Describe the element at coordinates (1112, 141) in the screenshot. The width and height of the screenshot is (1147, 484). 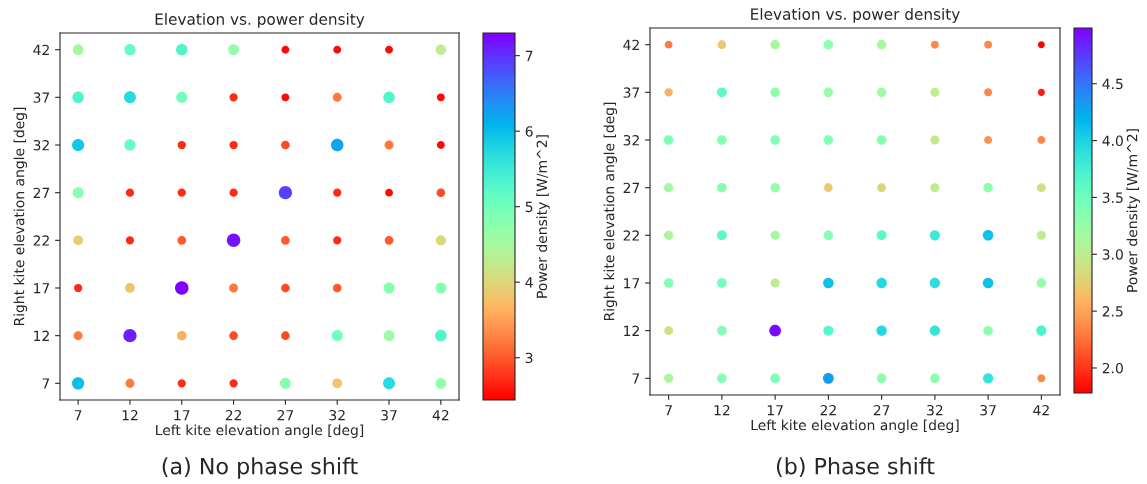
I see `color-bar-label: 4.0` at that location.